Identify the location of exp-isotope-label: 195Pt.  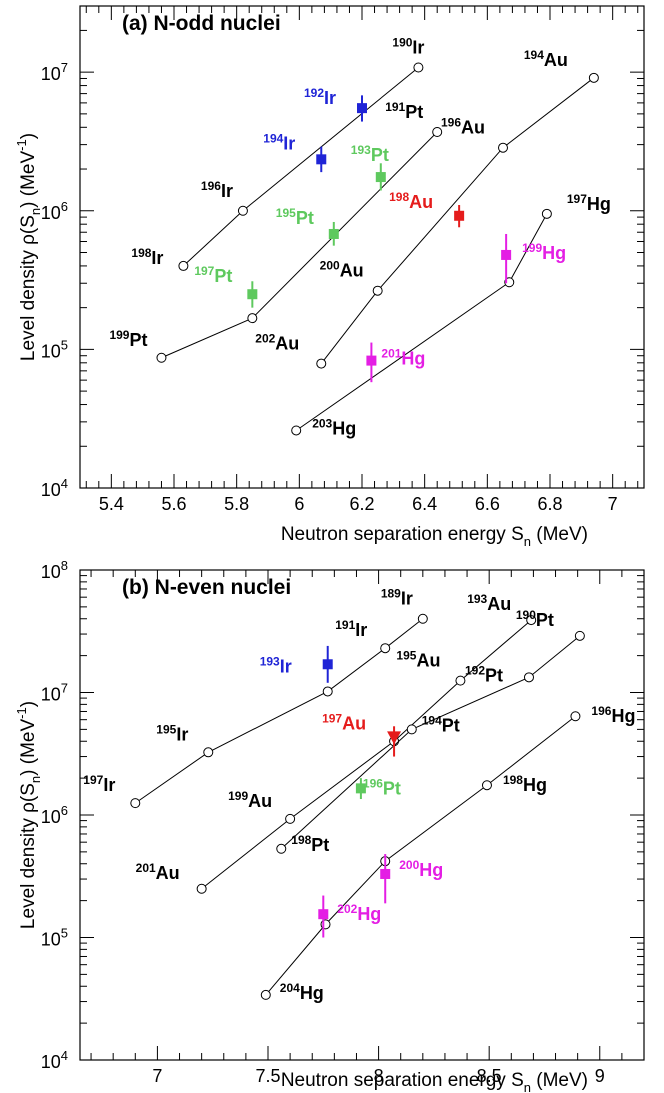
(295, 217).